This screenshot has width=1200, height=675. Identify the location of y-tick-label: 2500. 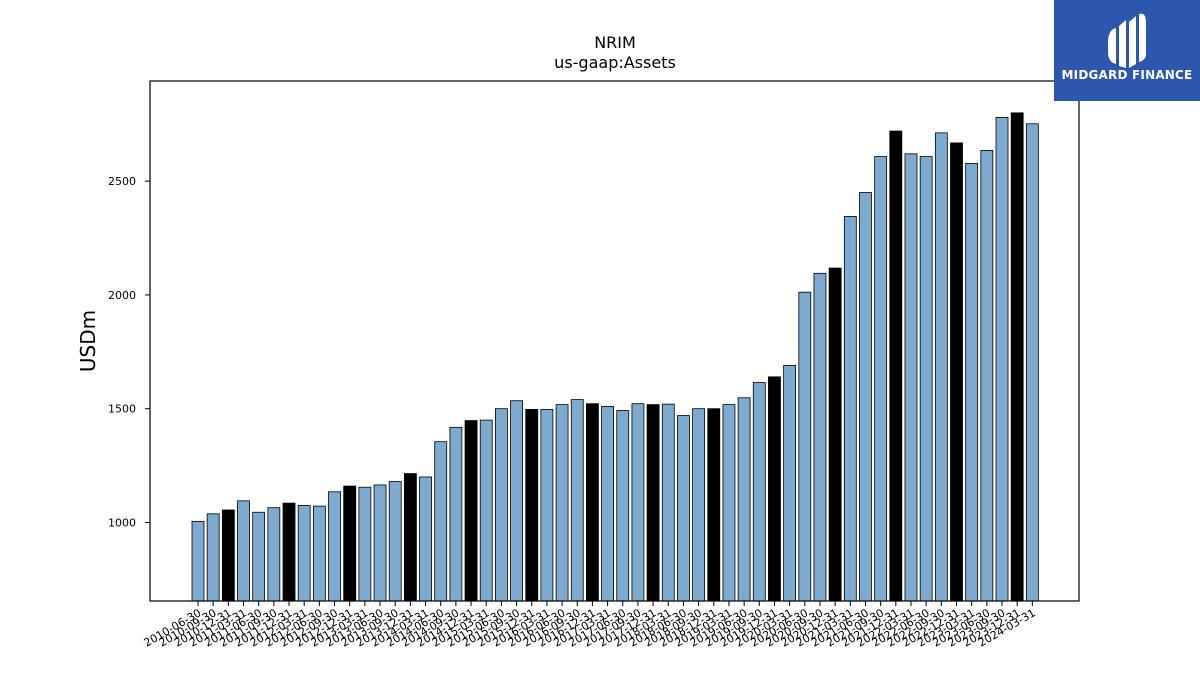
(122, 181).